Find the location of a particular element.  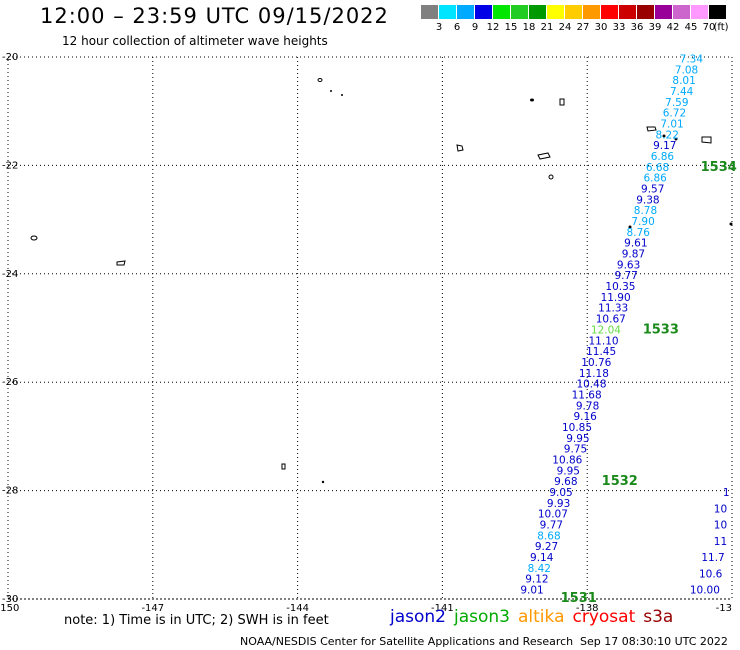

wave-height-value: 8.01 is located at coordinates (683, 81).